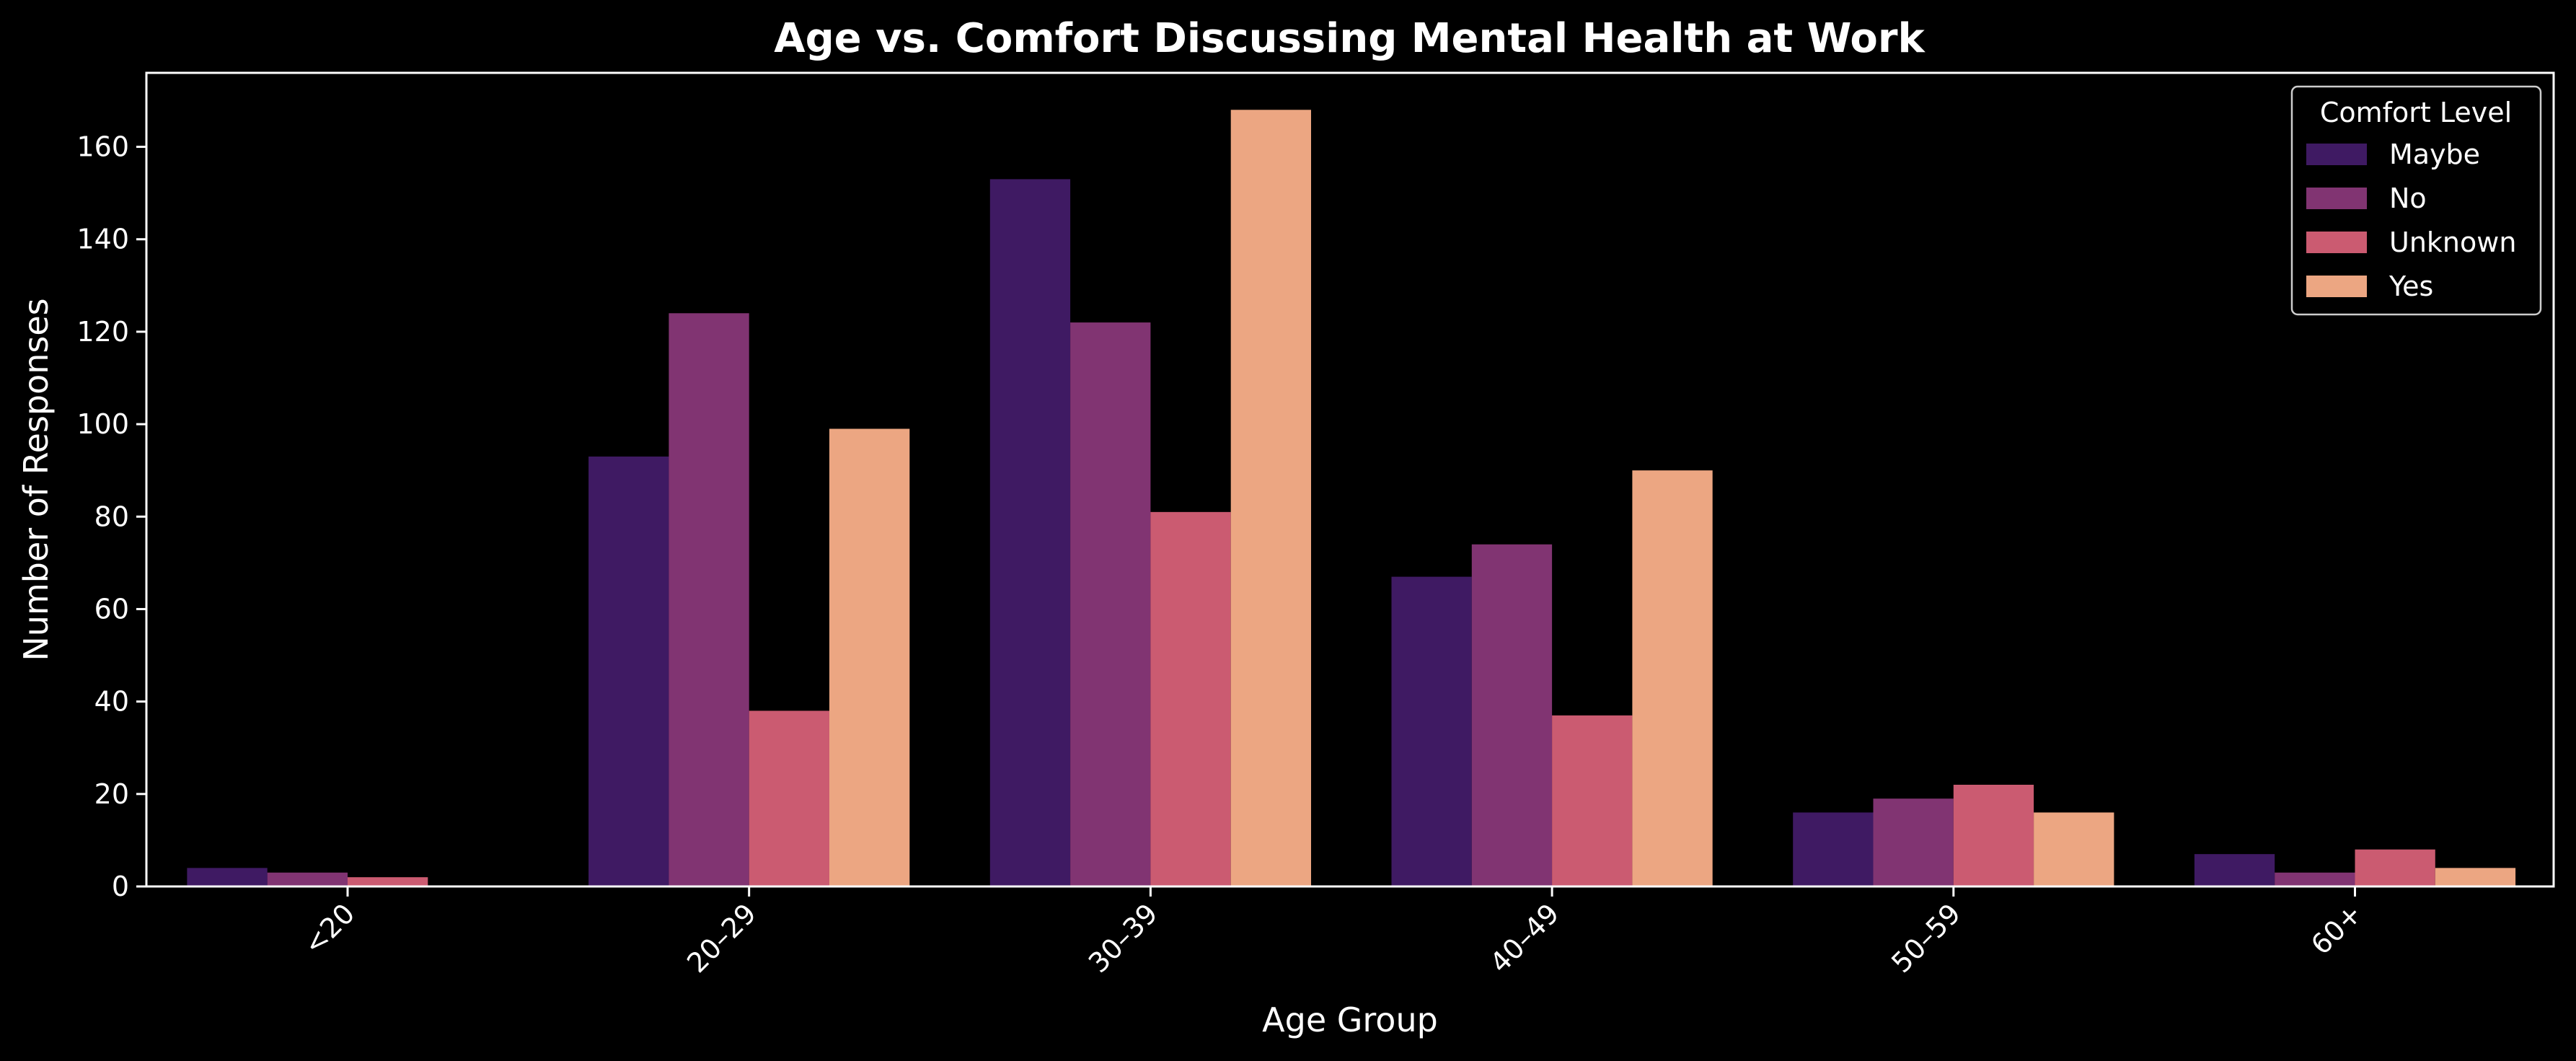 The image size is (2576, 1061). What do you see at coordinates (102, 239) in the screenshot?
I see `y-tick-label: 140` at bounding box center [102, 239].